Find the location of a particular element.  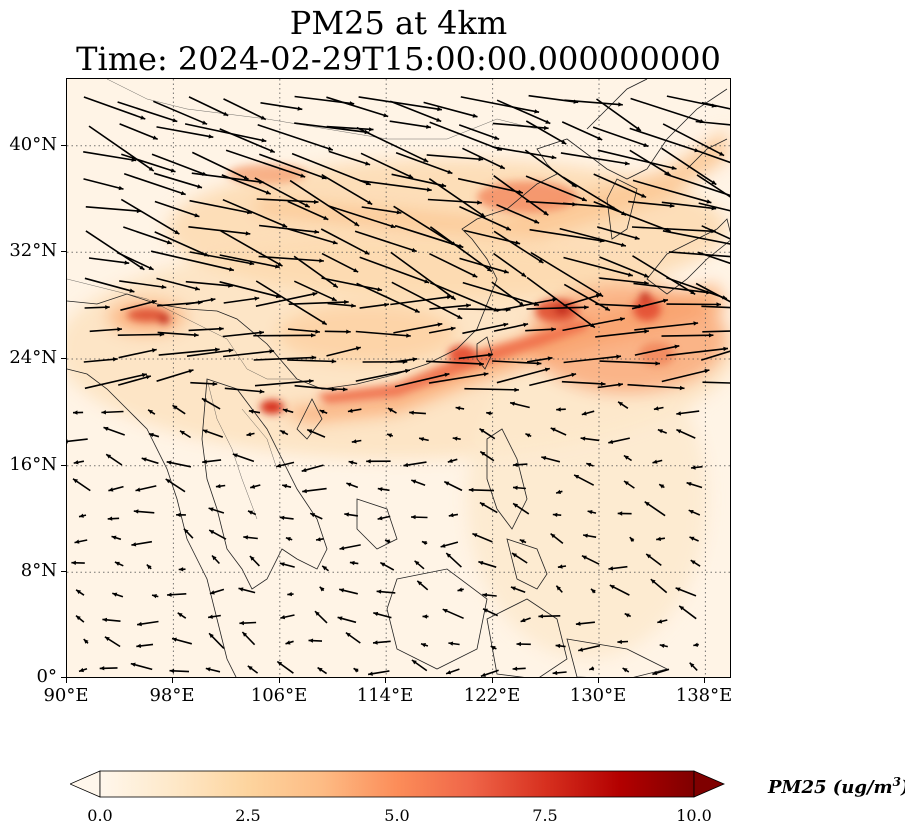

colorbar-svg is located at coordinates (397, 784).